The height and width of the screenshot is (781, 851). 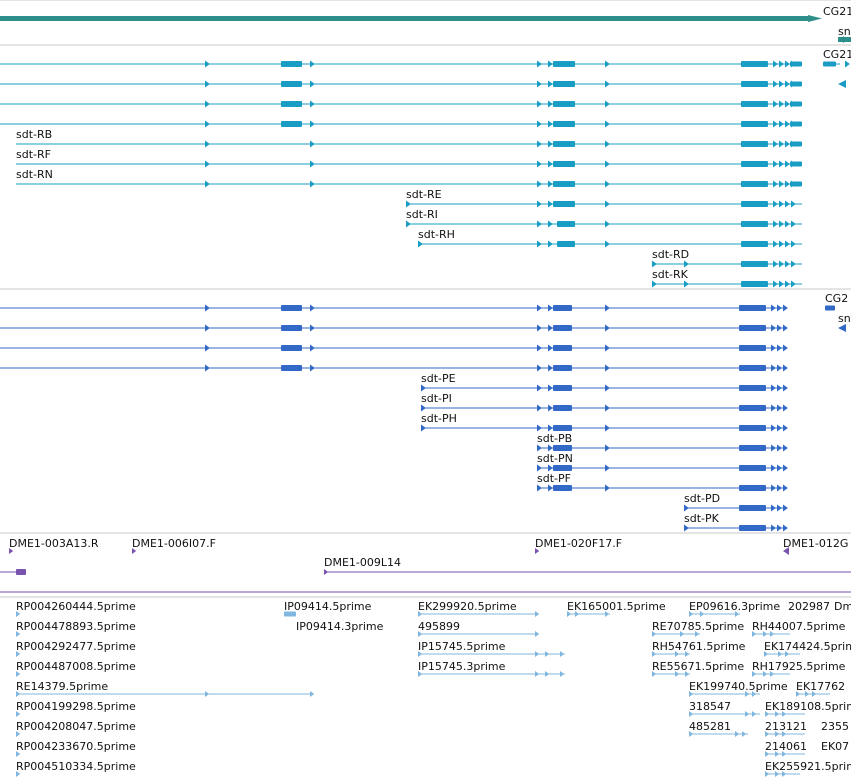 What do you see at coordinates (837, 11) in the screenshot?
I see `gene-label-cg21: CG21` at bounding box center [837, 11].